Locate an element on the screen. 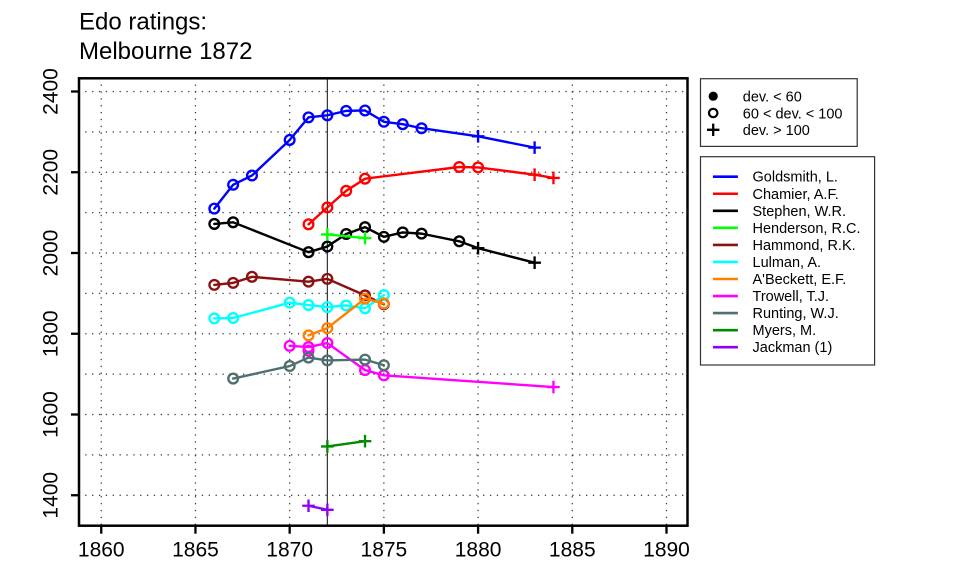 The image size is (960, 576). svg-text: Trowell, T.J. is located at coordinates (791, 297).